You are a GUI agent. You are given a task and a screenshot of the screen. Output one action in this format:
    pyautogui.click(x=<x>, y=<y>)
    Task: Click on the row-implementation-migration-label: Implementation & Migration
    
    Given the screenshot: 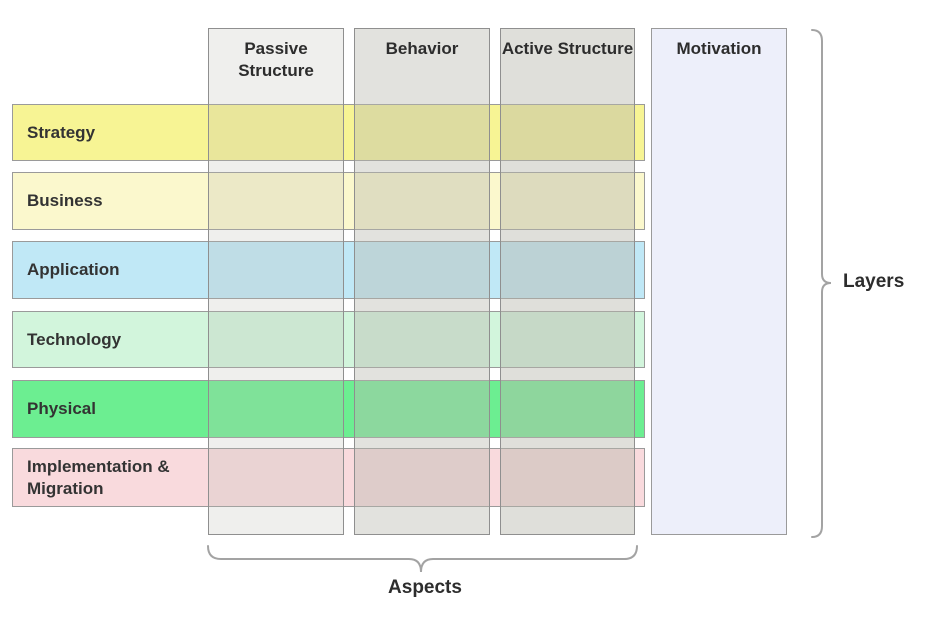 What is the action you would take?
    pyautogui.click(x=98, y=477)
    